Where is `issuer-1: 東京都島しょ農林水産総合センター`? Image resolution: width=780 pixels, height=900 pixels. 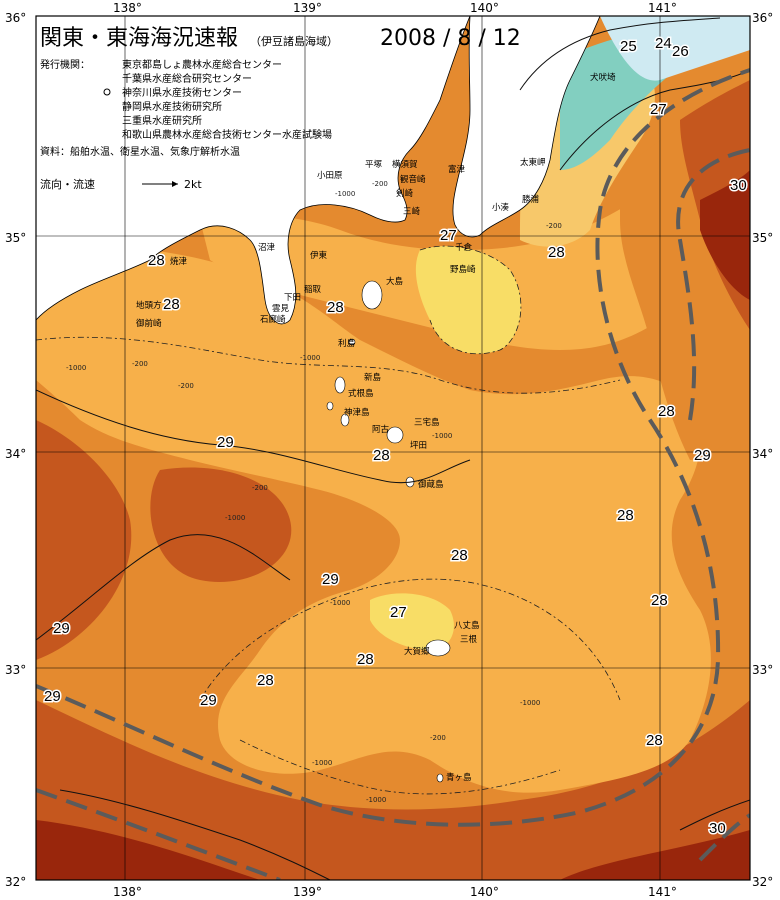 issuer-1: 東京都島しょ農林水産総合センター is located at coordinates (202, 64).